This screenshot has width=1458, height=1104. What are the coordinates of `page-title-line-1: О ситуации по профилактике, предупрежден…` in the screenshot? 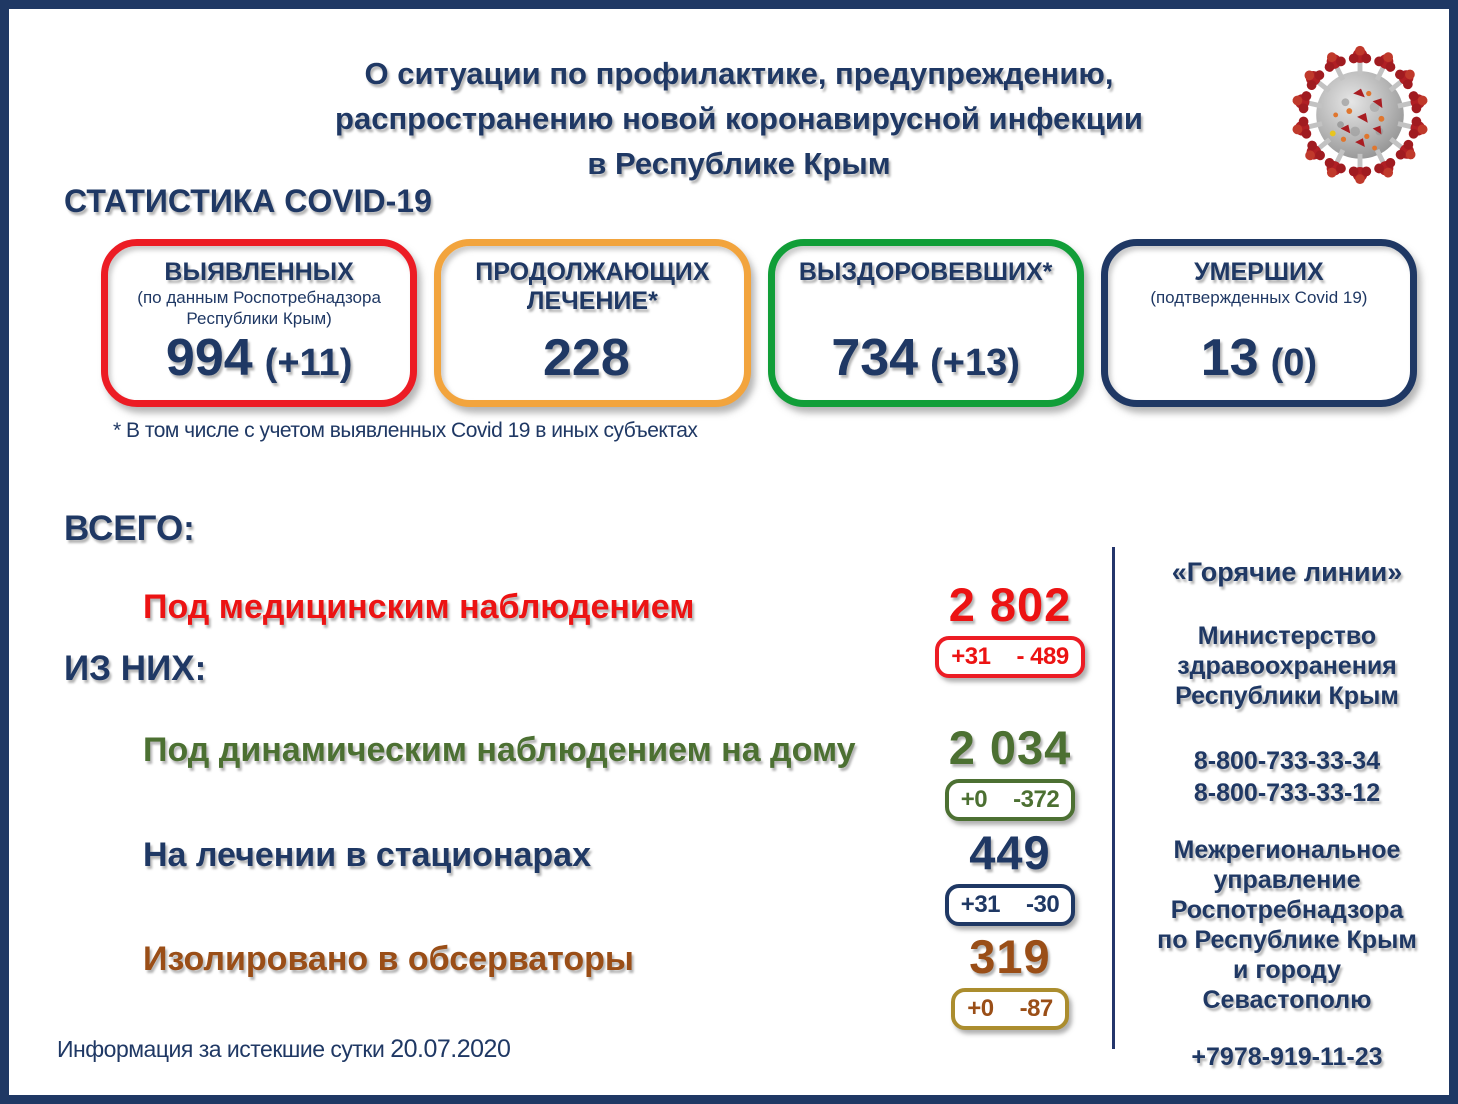 It's located at (739, 73).